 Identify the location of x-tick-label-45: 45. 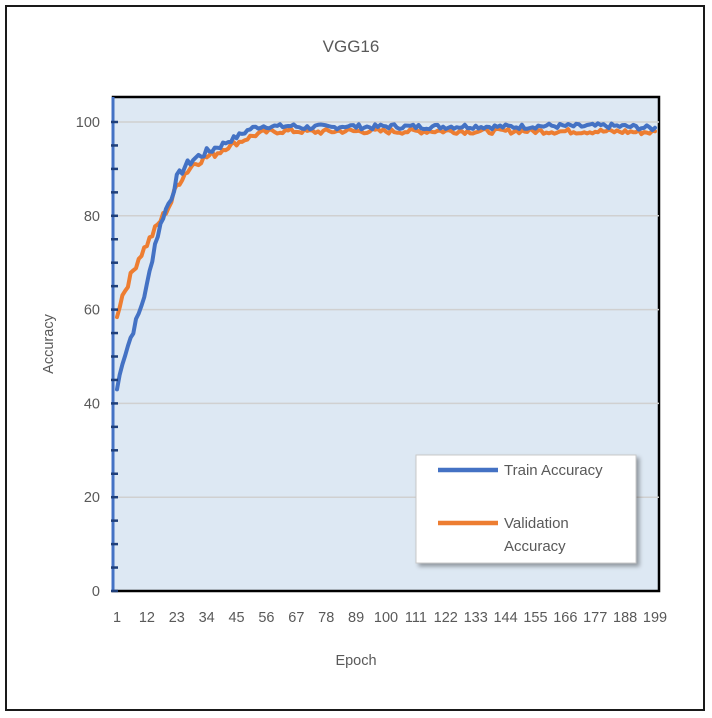
(236, 618).